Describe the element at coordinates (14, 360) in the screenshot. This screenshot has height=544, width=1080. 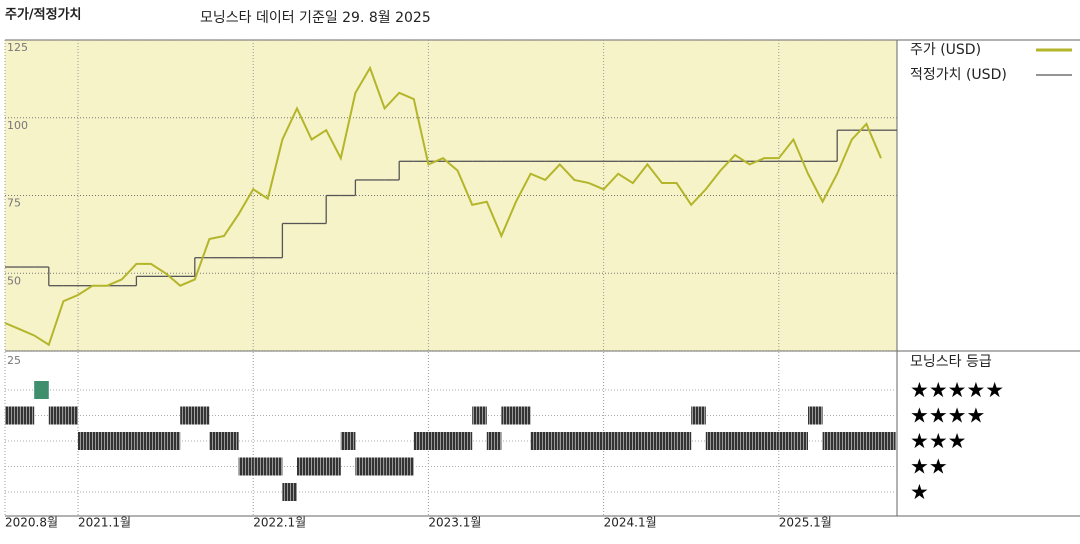
I see `y-tick-label: 25` at that location.